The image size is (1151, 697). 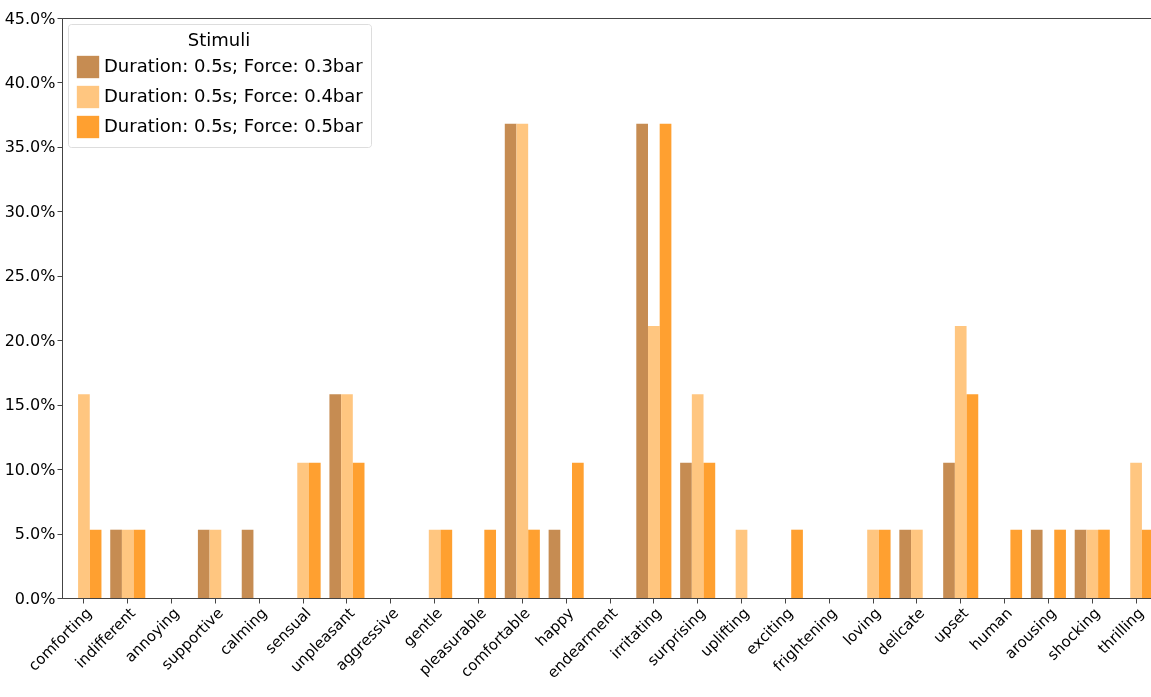 I want to click on y-tick-label: 40.0%, so click(x=30, y=82).